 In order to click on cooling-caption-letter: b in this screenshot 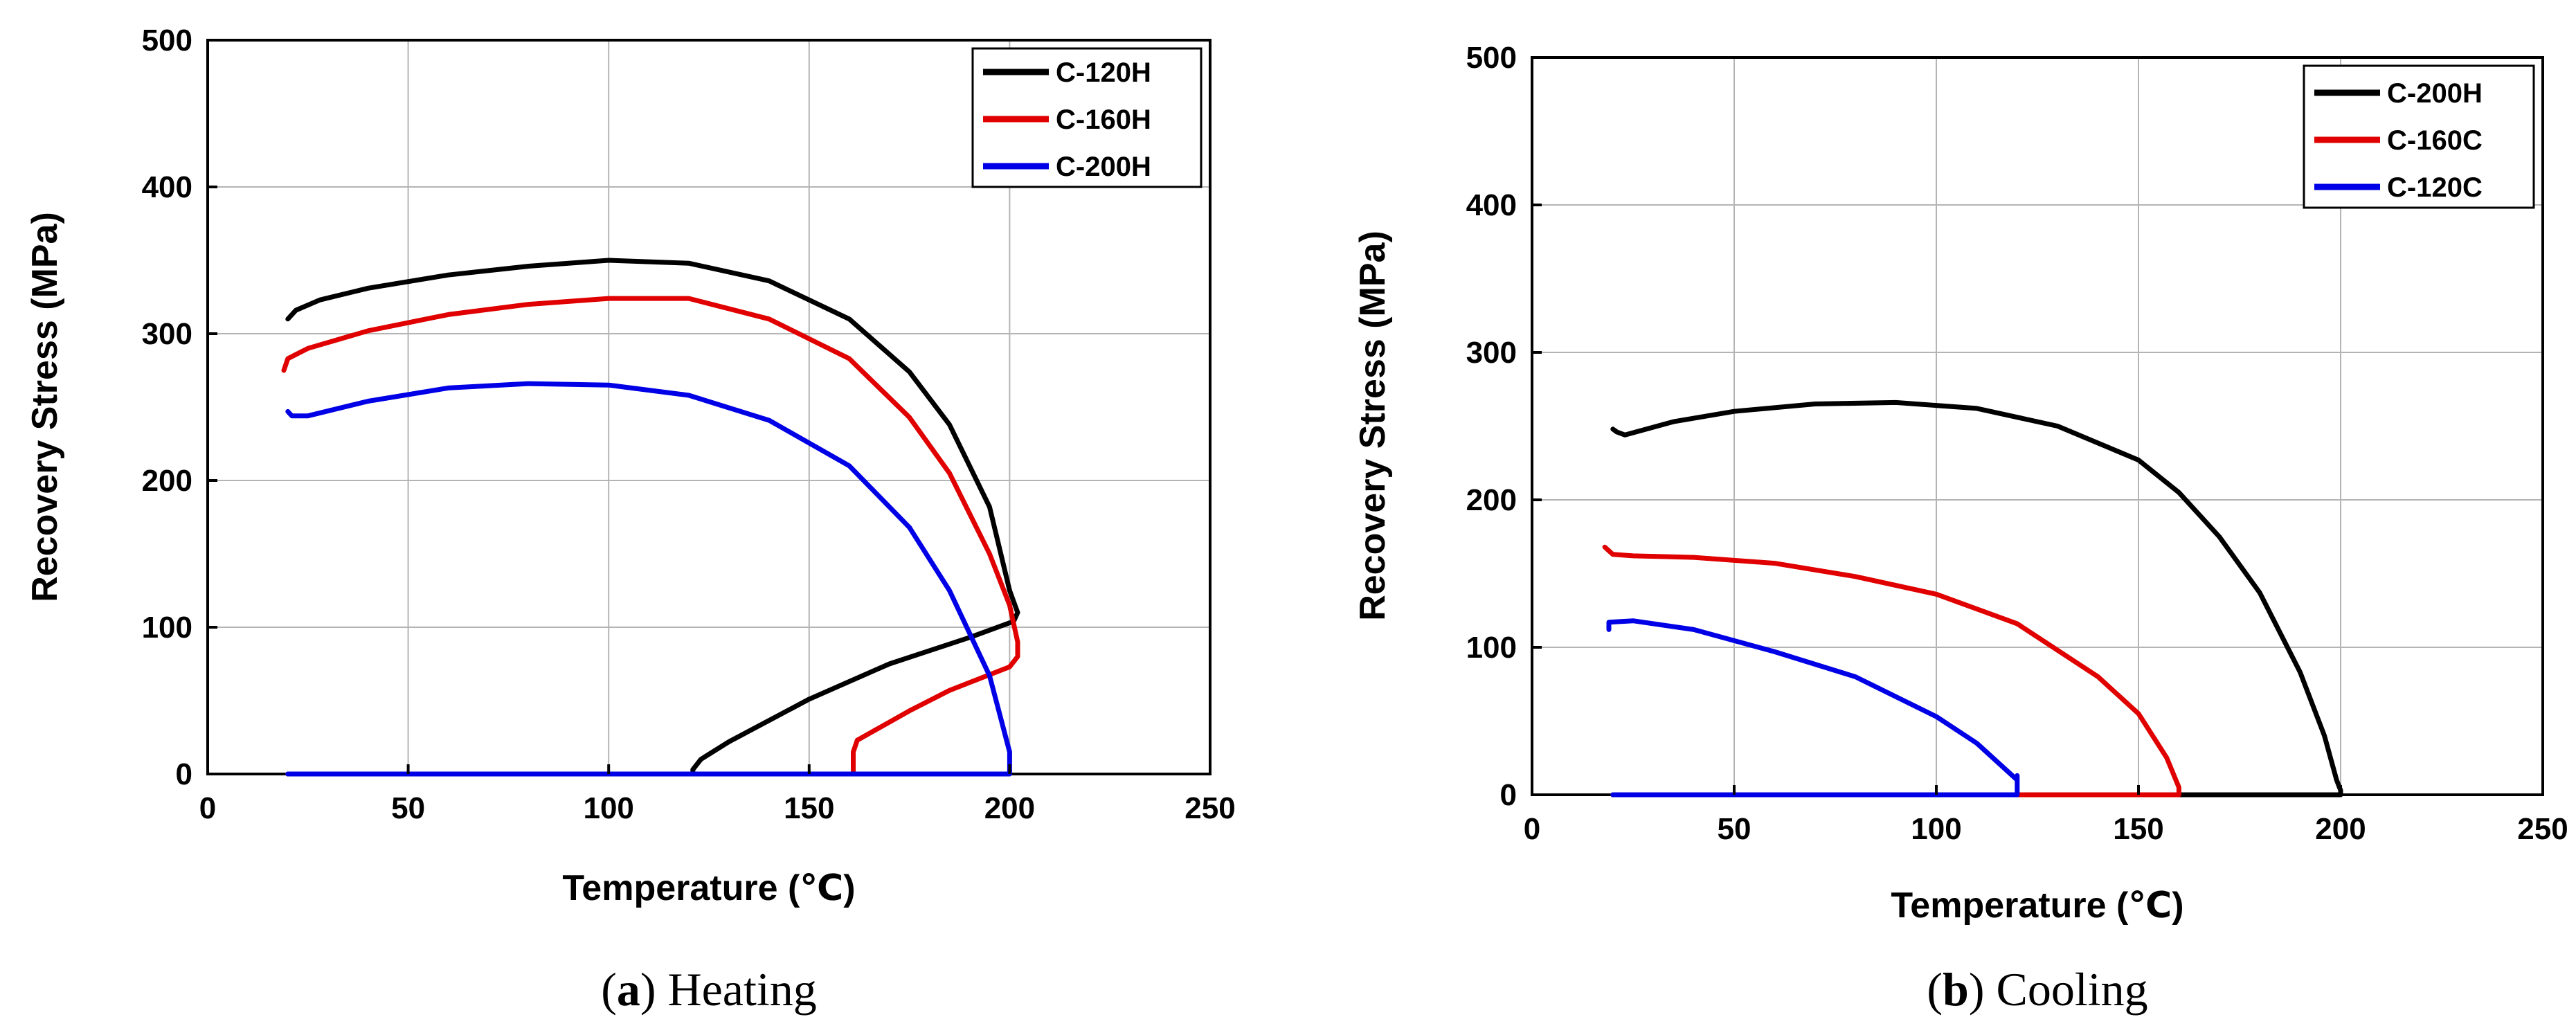, I will do `click(1956, 989)`.